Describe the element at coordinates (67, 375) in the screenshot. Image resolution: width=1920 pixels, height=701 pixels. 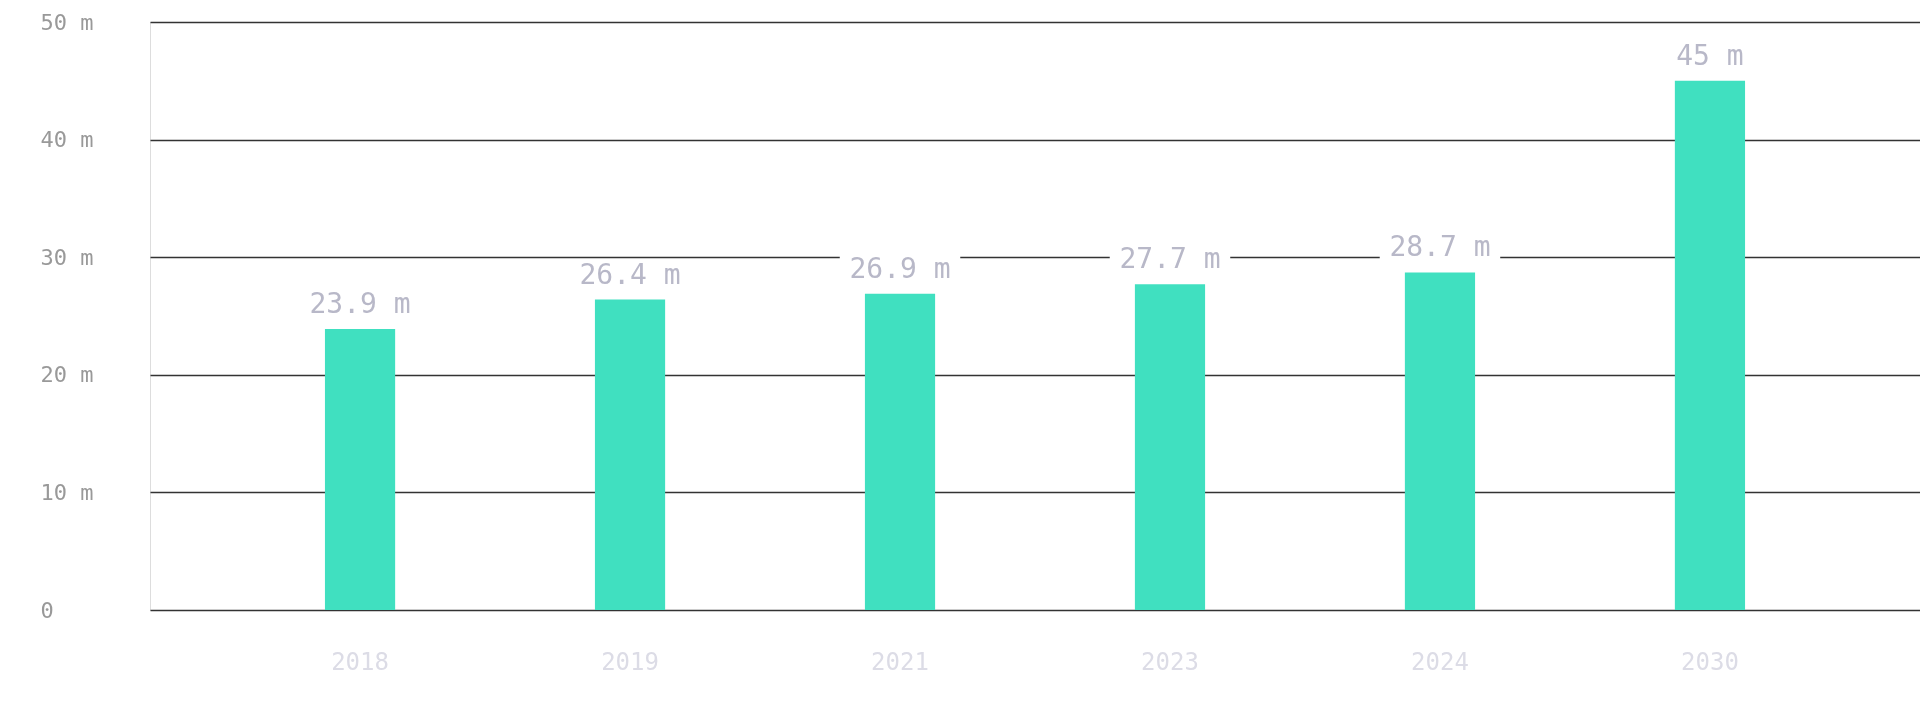
I see `y-tick-label: 20 m` at that location.